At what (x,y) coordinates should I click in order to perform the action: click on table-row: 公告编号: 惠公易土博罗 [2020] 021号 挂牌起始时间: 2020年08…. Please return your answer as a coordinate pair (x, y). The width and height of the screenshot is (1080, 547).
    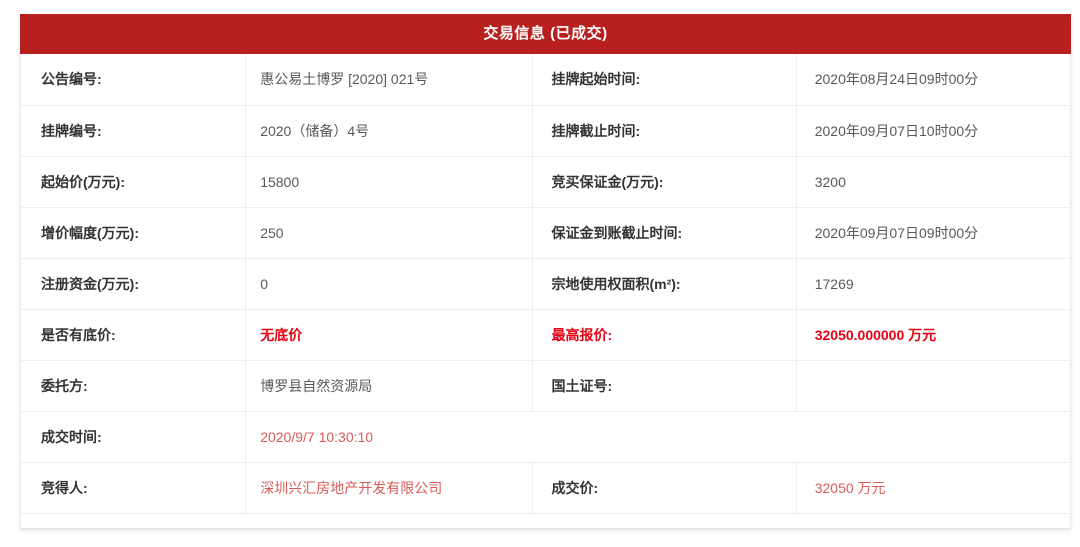
    Looking at the image, I should click on (545, 80).